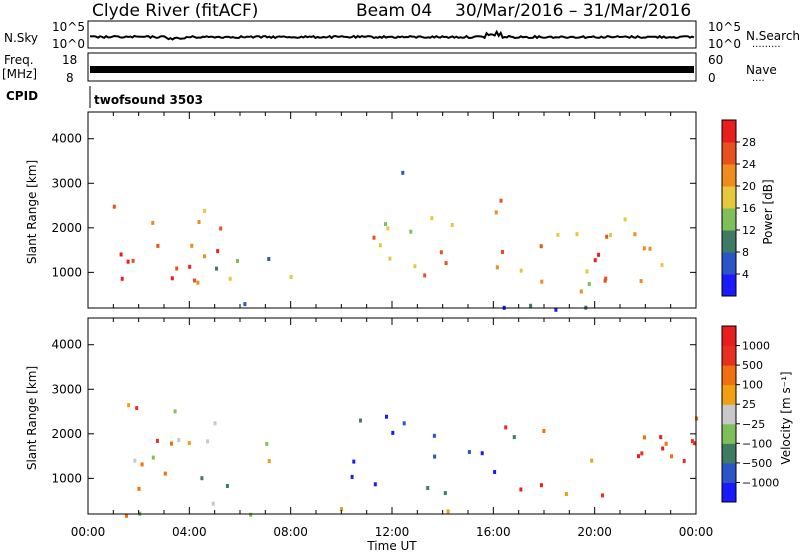 The height and width of the screenshot is (554, 800). What do you see at coordinates (757, 463) in the screenshot?
I see `colorbar-tick-label-1-6: −500` at bounding box center [757, 463].